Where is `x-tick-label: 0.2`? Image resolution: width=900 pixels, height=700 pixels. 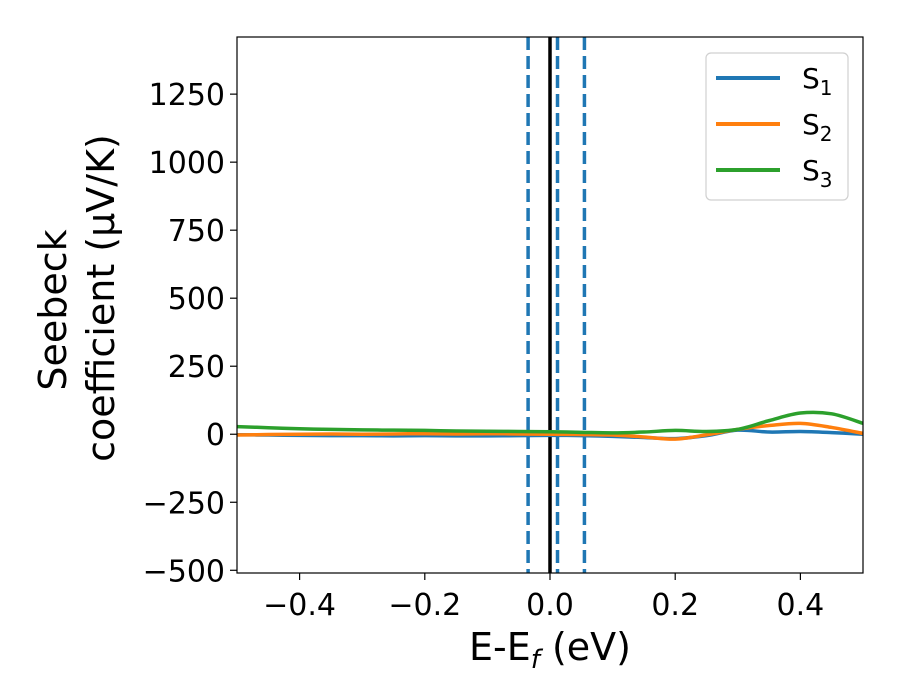
x-tick-label: 0.2 is located at coordinates (675, 605).